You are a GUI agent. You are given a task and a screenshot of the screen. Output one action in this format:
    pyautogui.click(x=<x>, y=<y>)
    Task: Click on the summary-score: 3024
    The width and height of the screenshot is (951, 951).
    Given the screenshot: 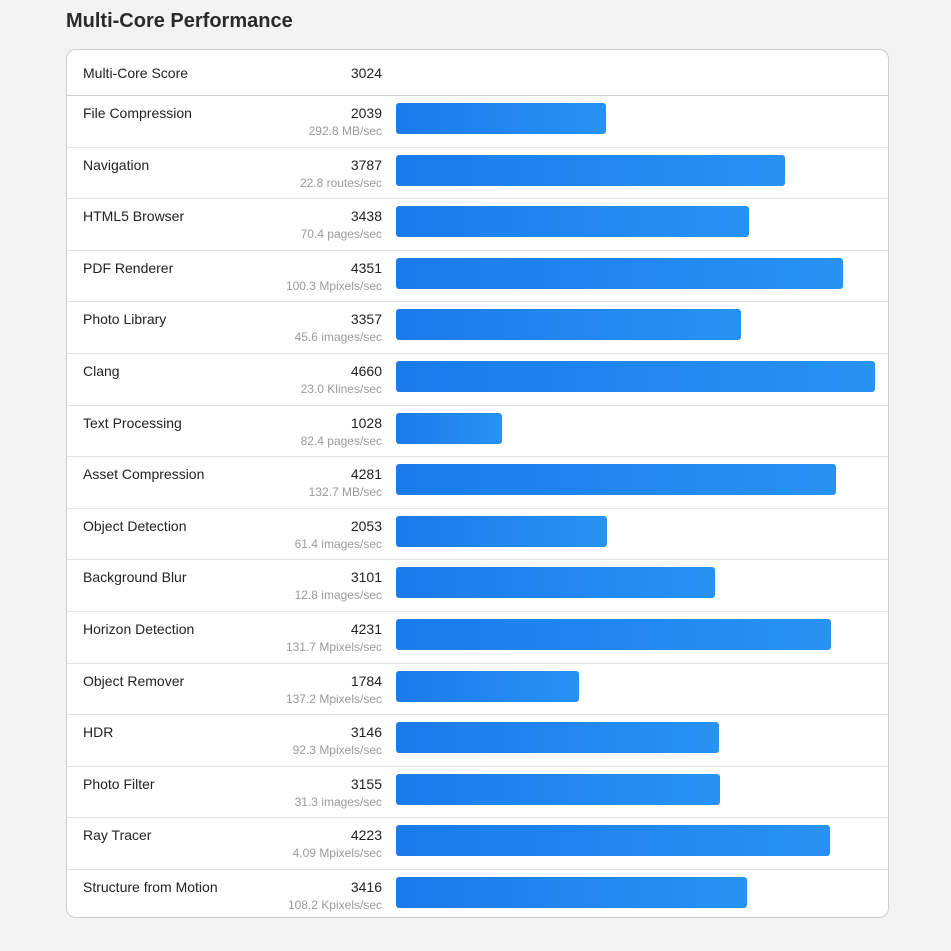 What is the action you would take?
    pyautogui.click(x=366, y=73)
    